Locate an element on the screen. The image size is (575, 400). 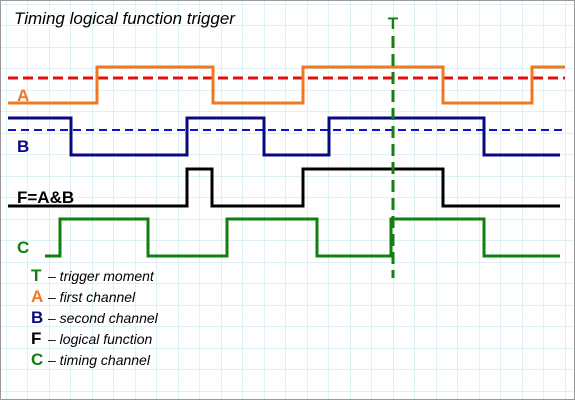
waveform-b is located at coordinates (284, 136).